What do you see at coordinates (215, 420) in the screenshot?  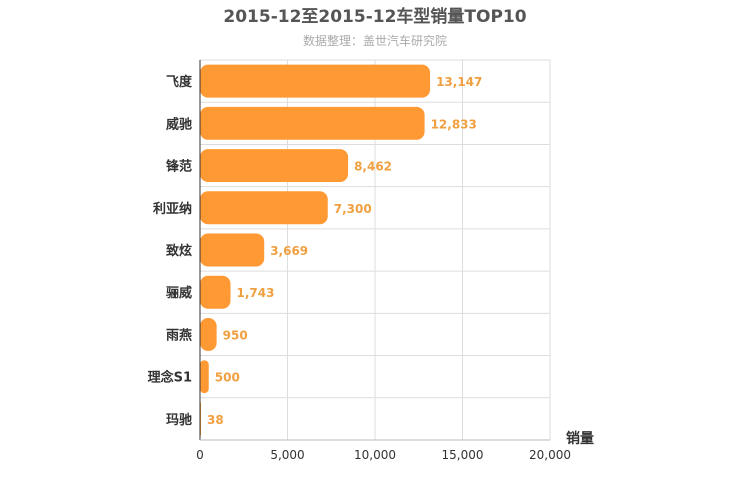 I see `bar-value-label: 38` at bounding box center [215, 420].